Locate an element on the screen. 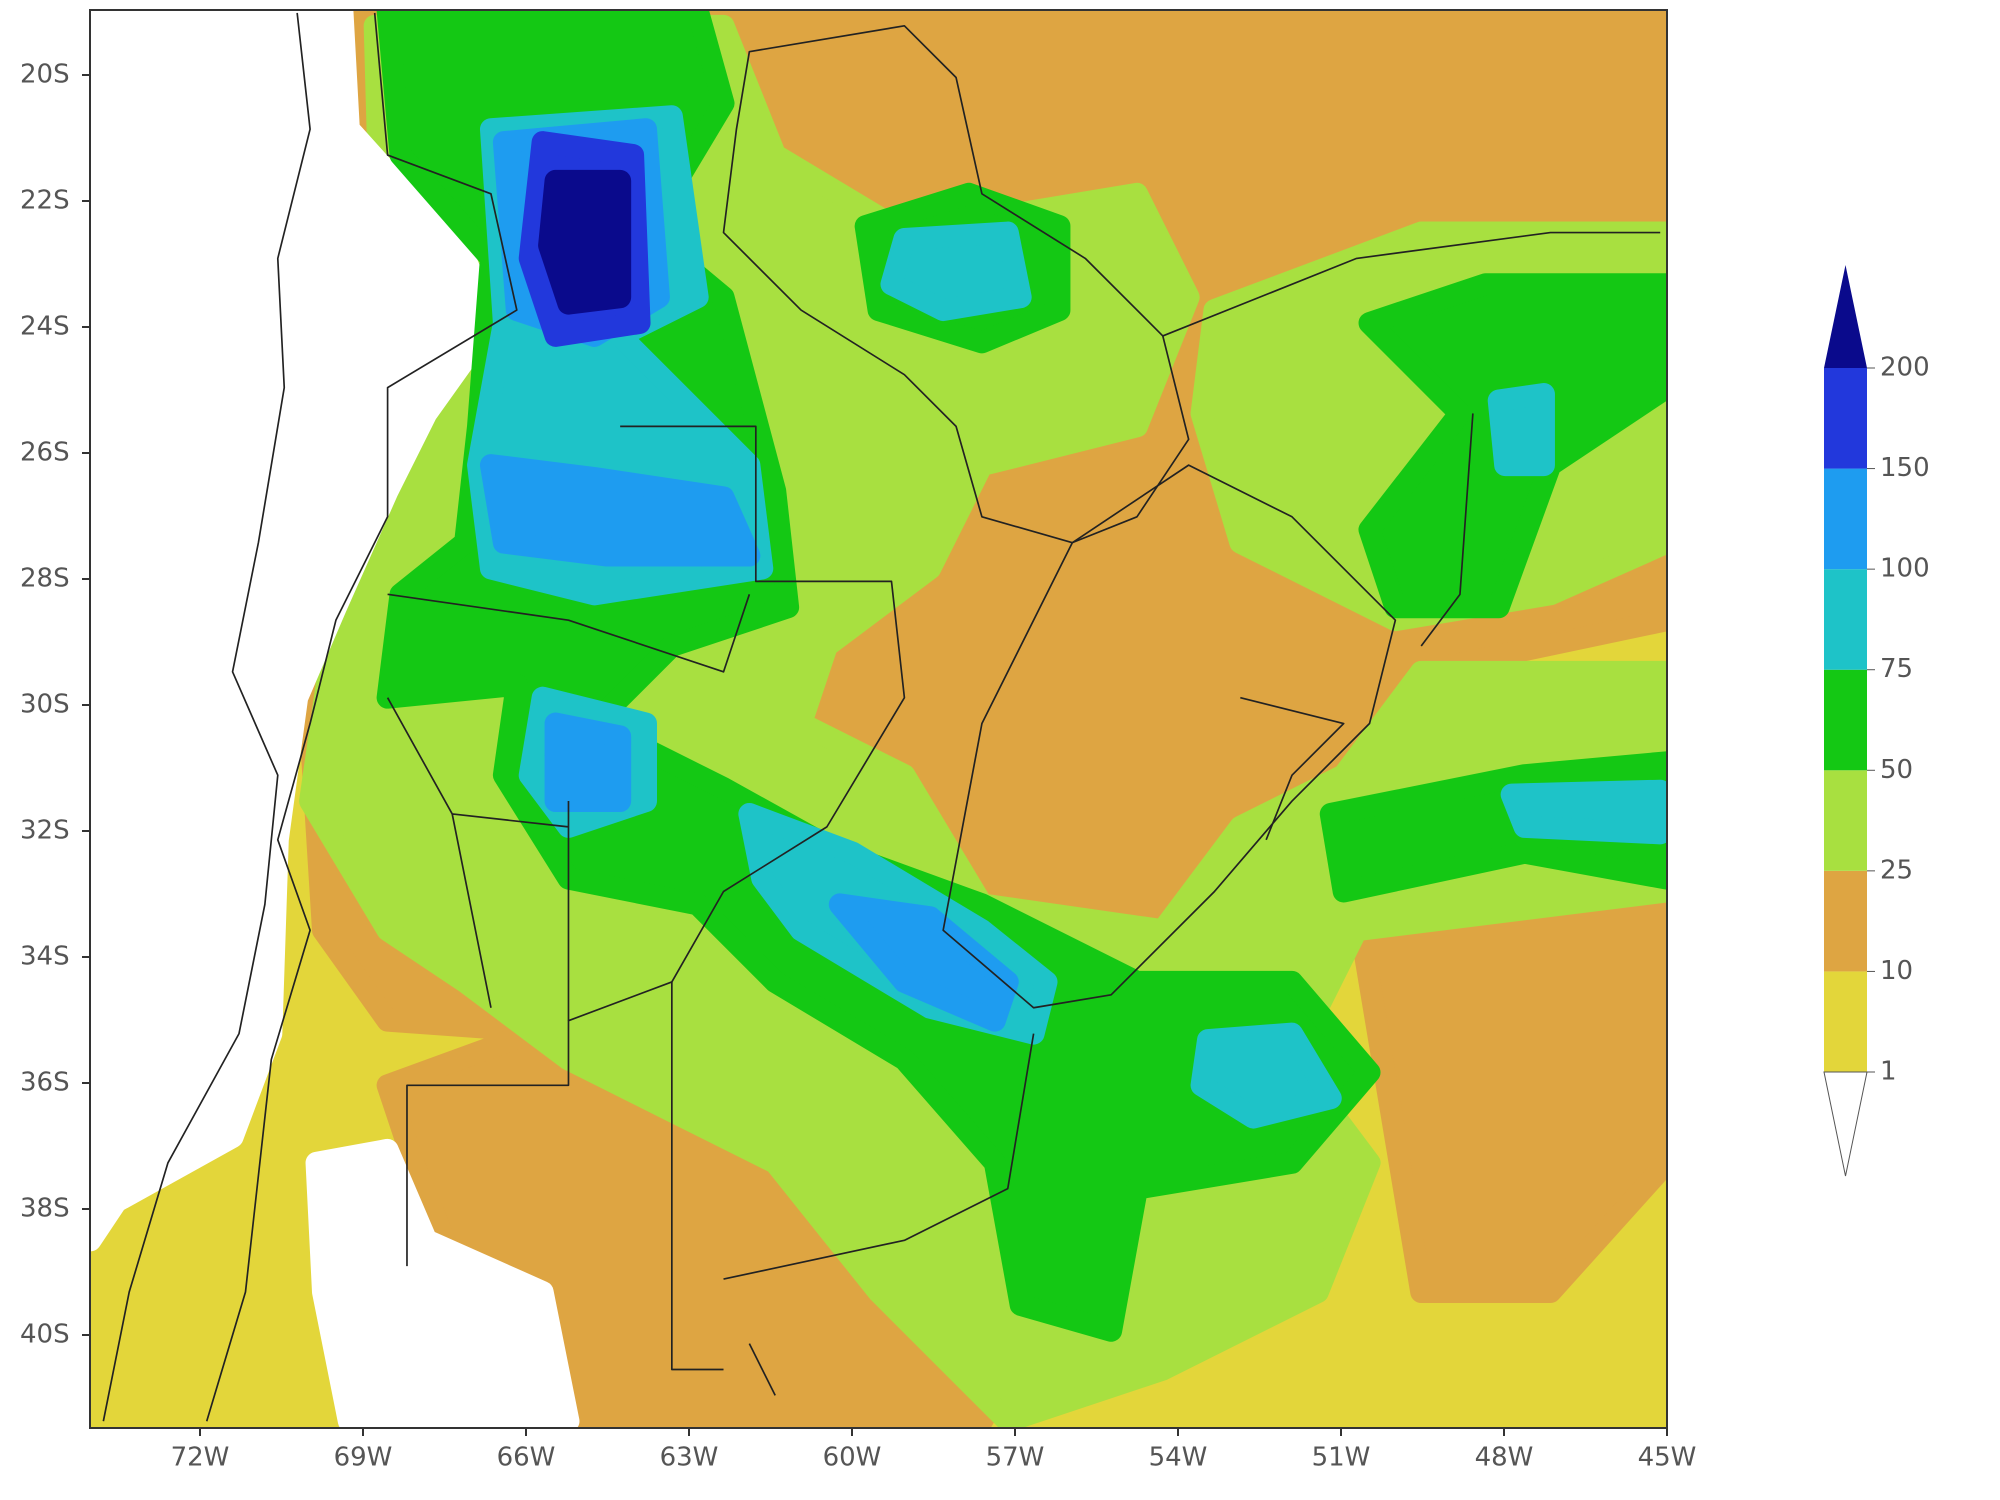 The width and height of the screenshot is (2000, 1500). legend-over is located at coordinates (1845, 316).